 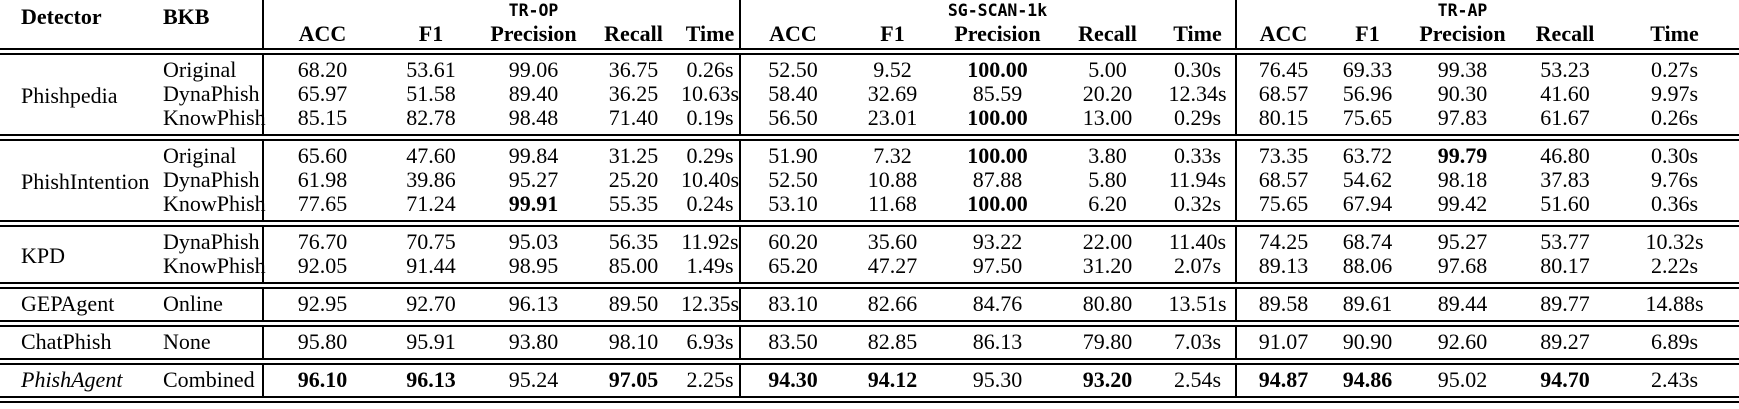 I want to click on metric-cell: 89.27, so click(x=1565, y=341).